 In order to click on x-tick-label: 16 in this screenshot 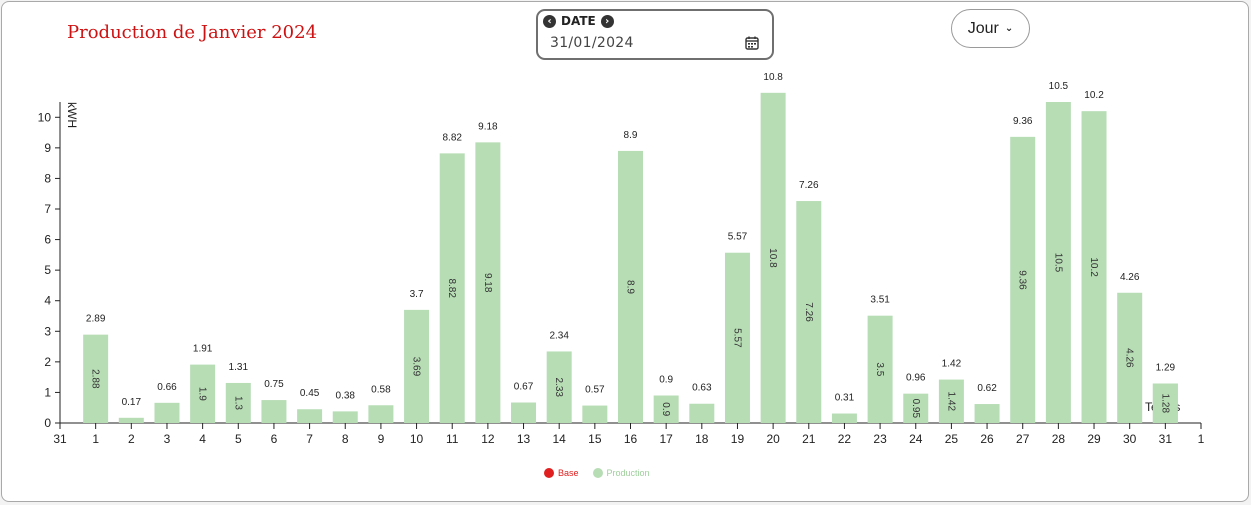, I will do `click(631, 439)`.